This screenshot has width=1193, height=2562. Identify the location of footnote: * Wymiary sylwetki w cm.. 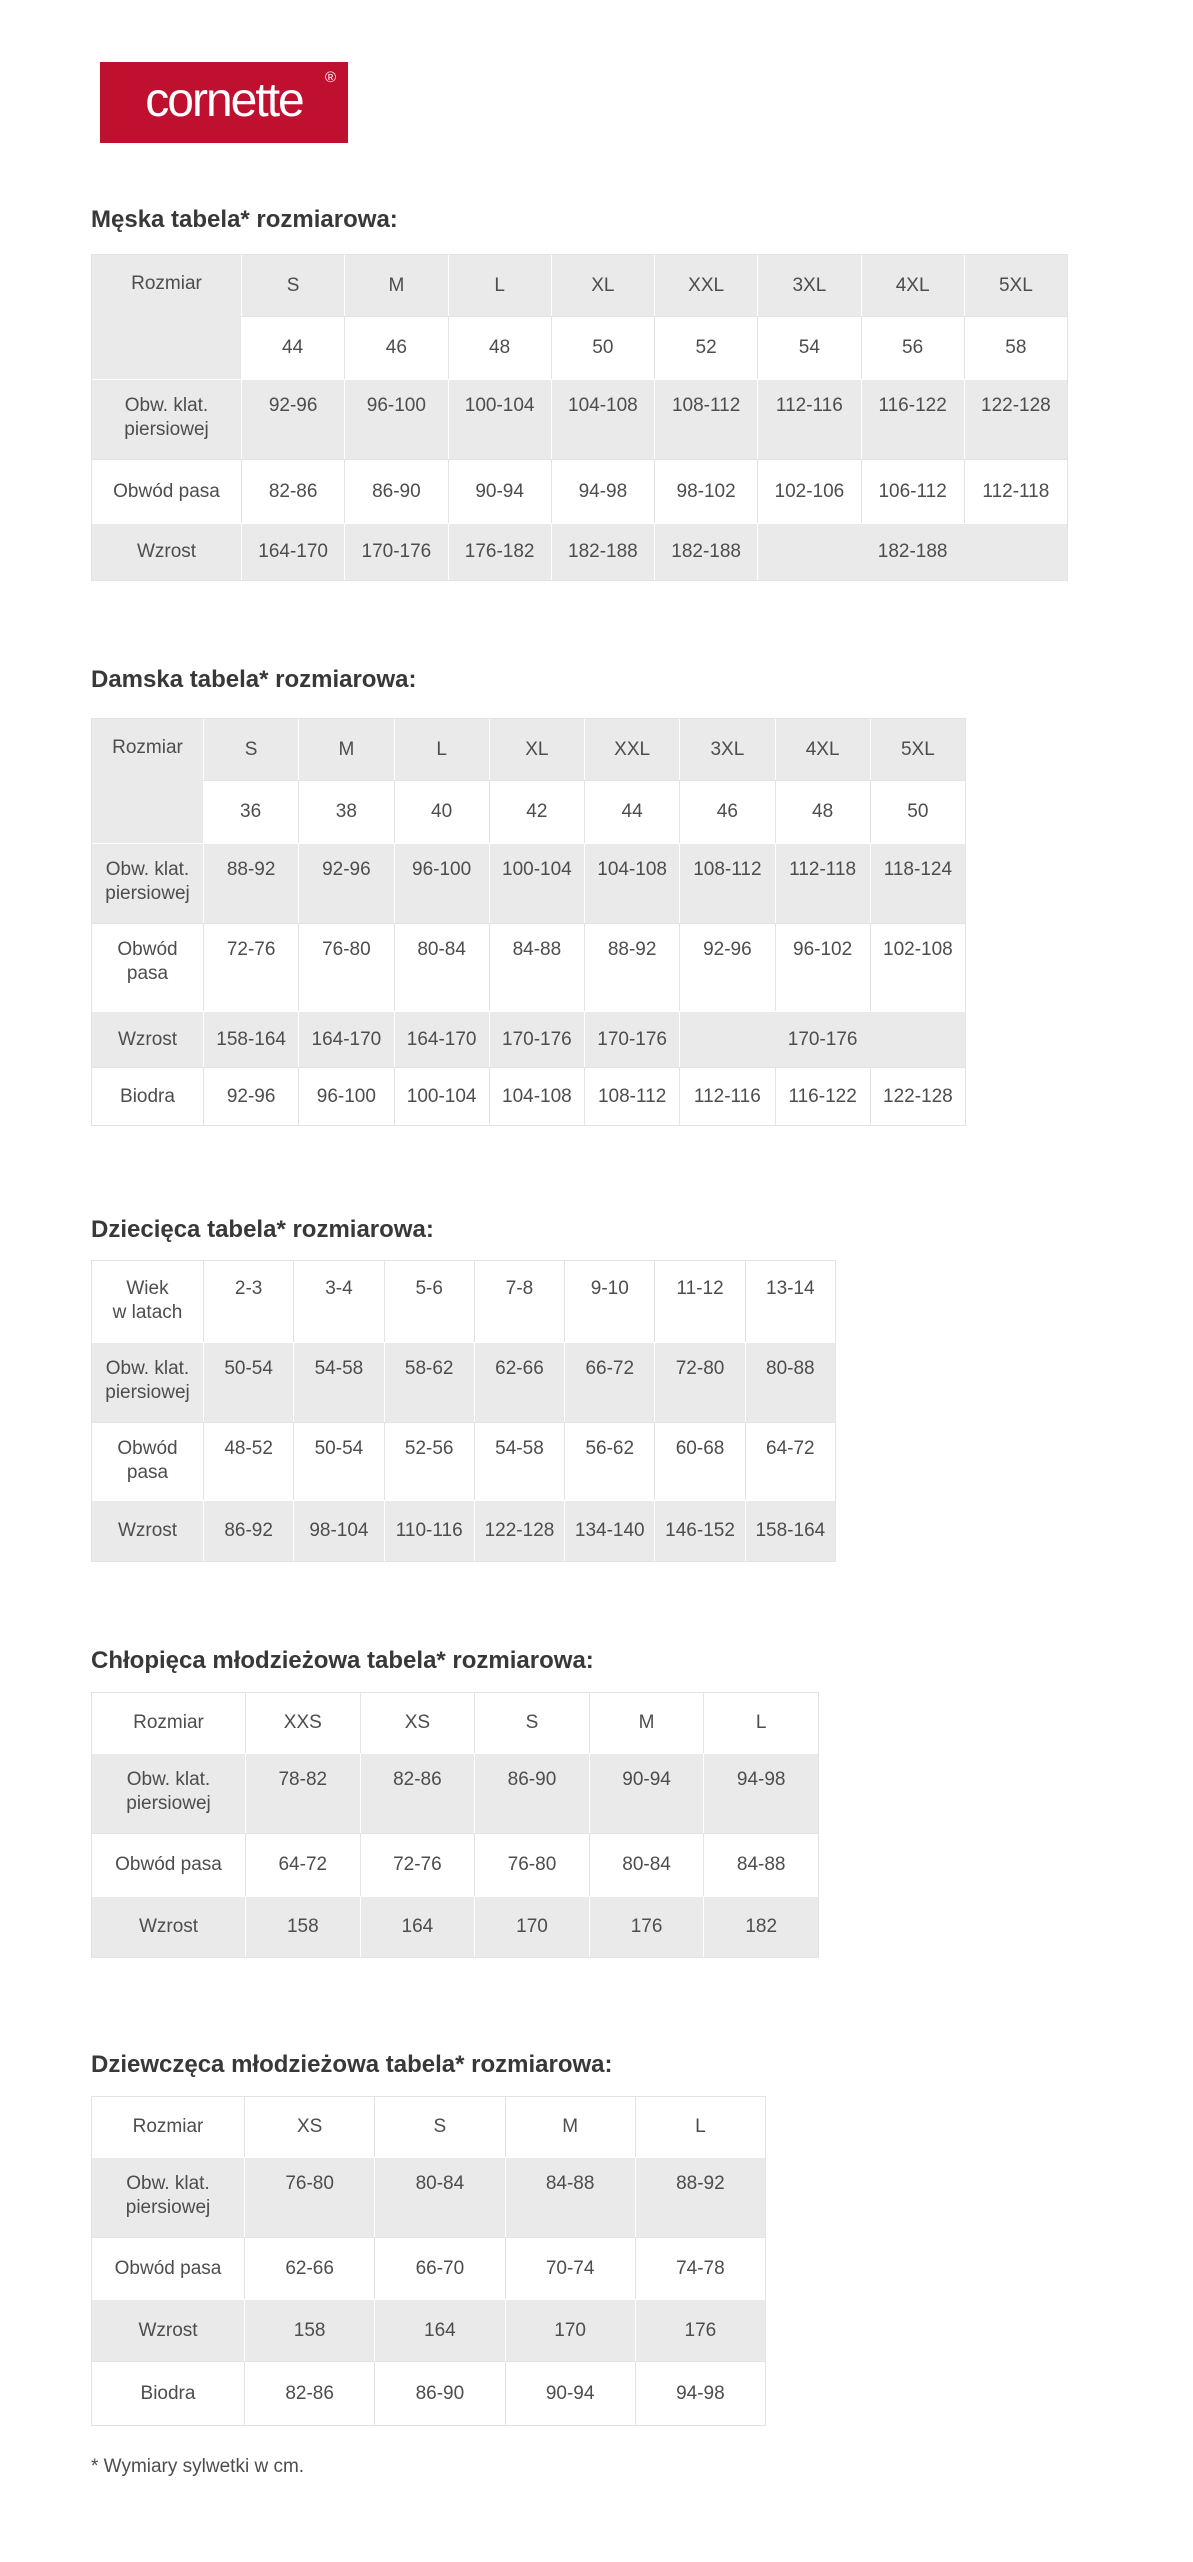
(198, 2466).